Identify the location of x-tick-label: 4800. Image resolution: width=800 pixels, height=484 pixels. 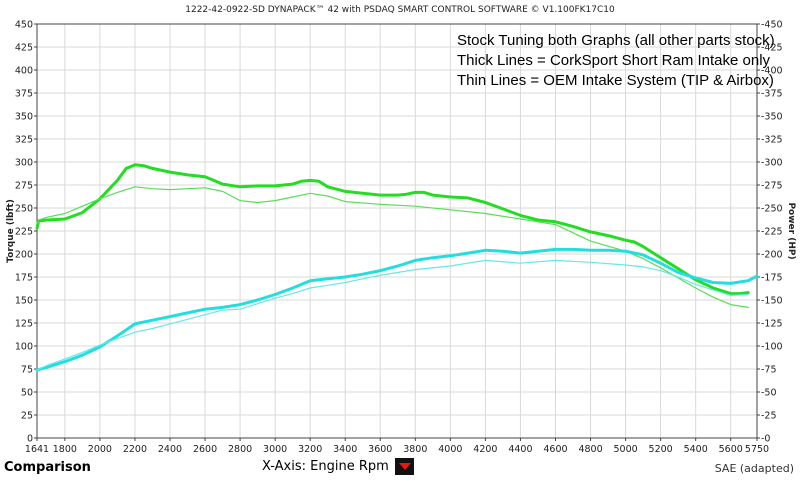
(590, 449).